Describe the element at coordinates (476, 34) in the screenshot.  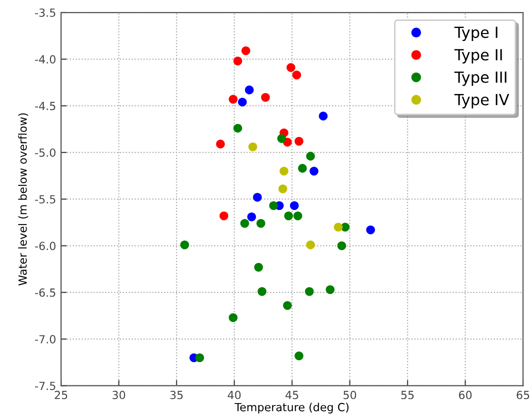
I see `legend-label: Type I` at that location.